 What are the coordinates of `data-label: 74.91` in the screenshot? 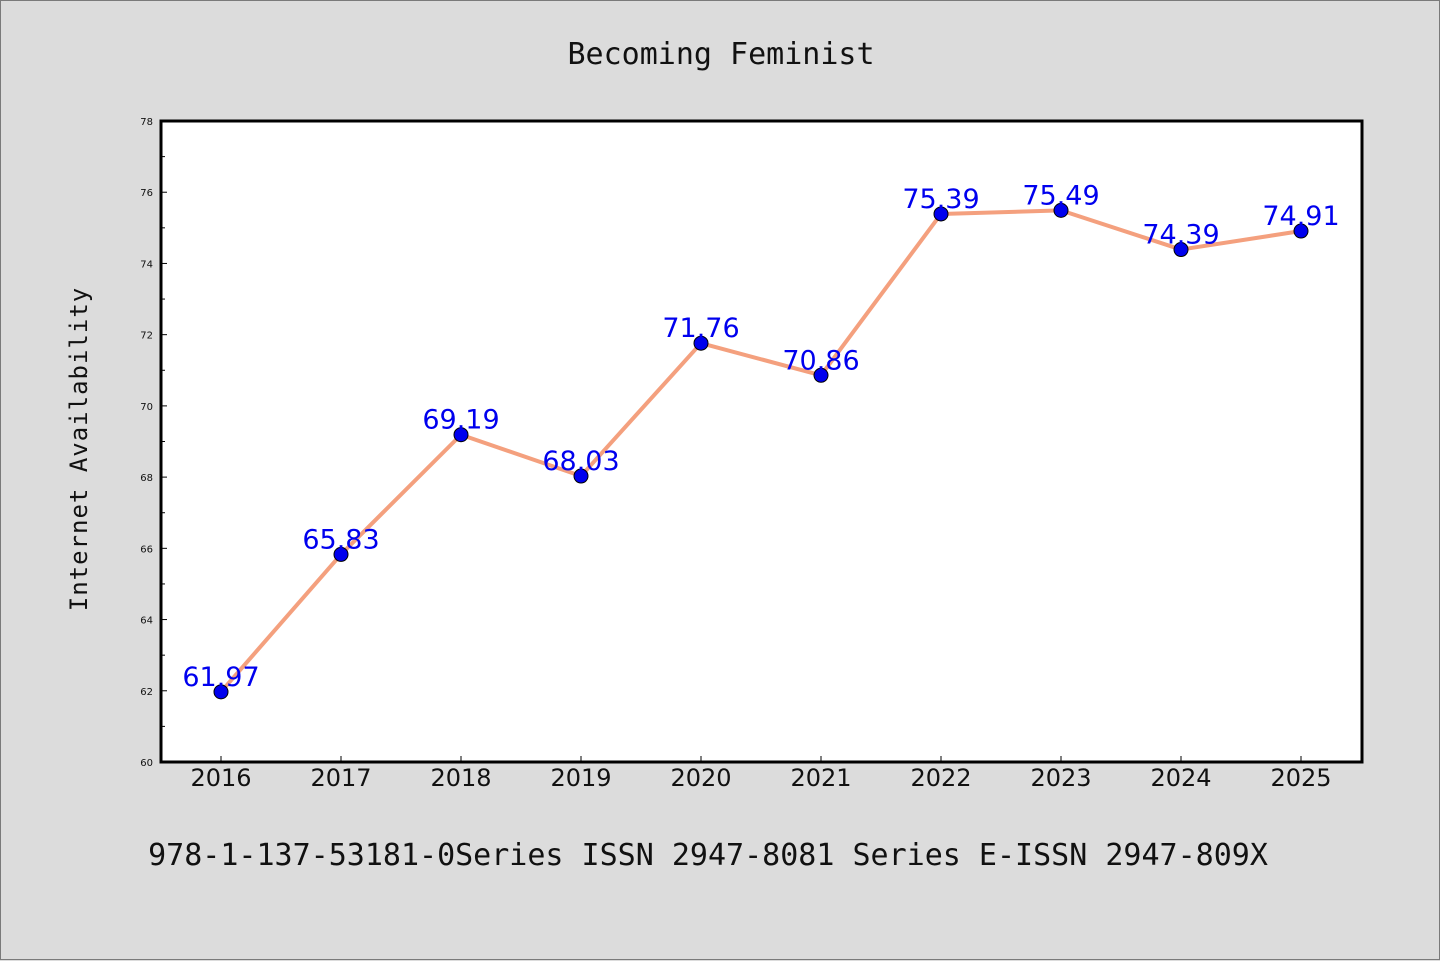 It's located at (1300, 216).